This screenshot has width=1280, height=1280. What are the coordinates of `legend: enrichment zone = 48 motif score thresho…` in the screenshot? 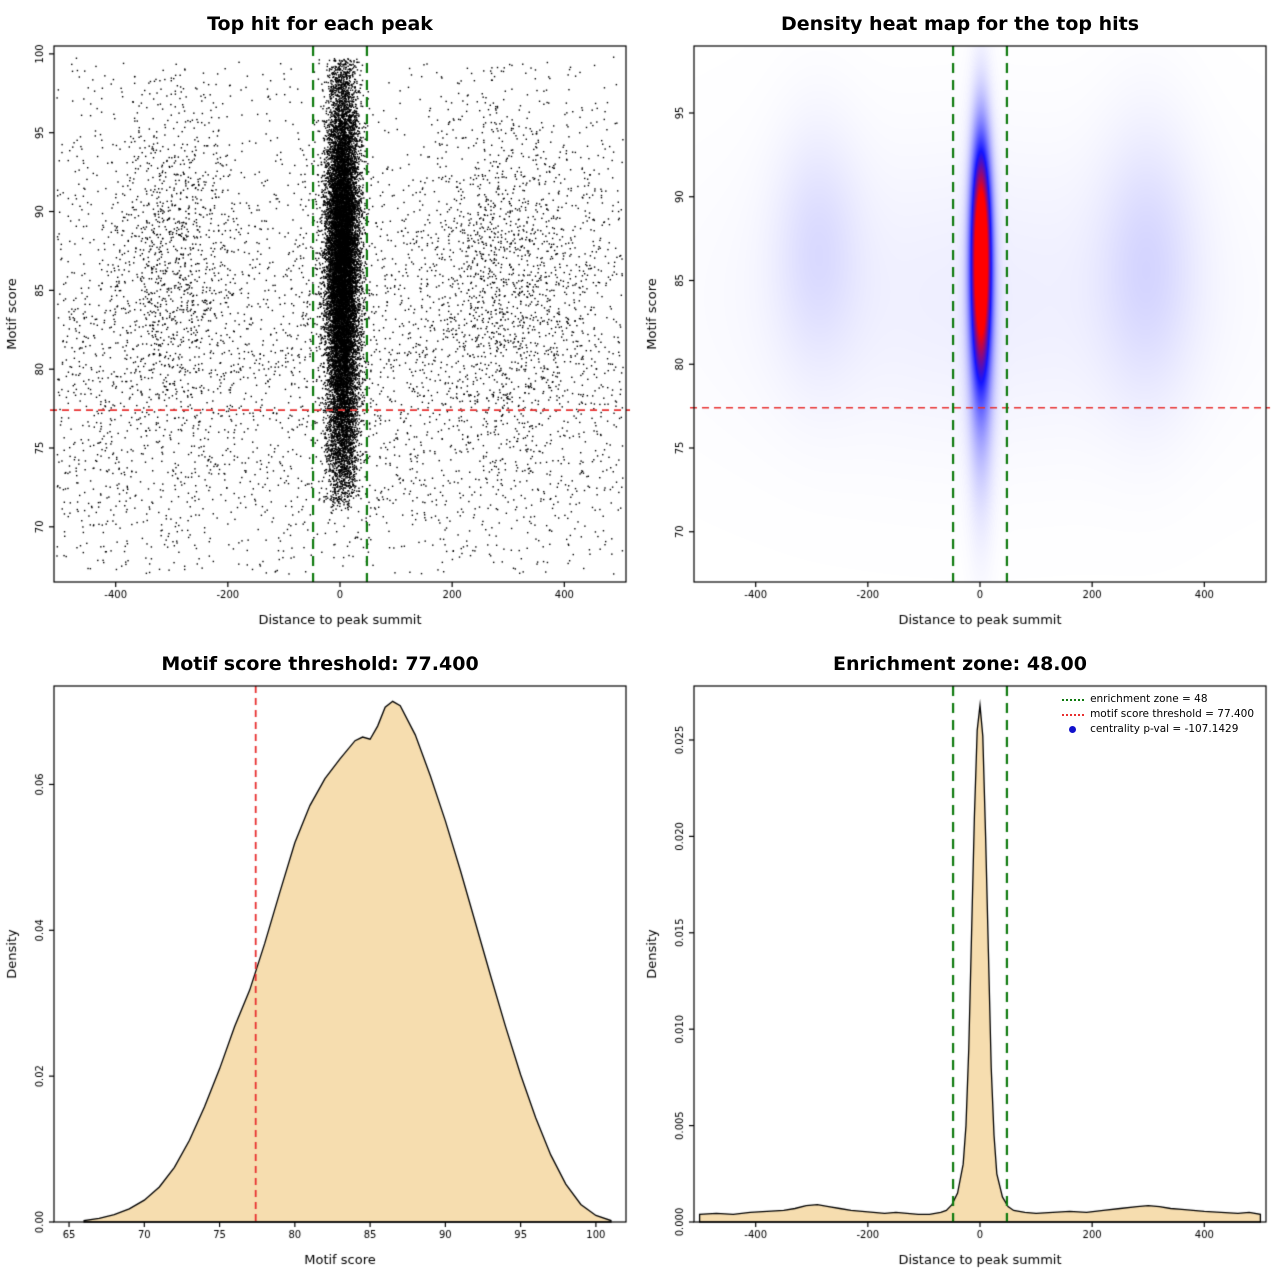 It's located at (1158, 714).